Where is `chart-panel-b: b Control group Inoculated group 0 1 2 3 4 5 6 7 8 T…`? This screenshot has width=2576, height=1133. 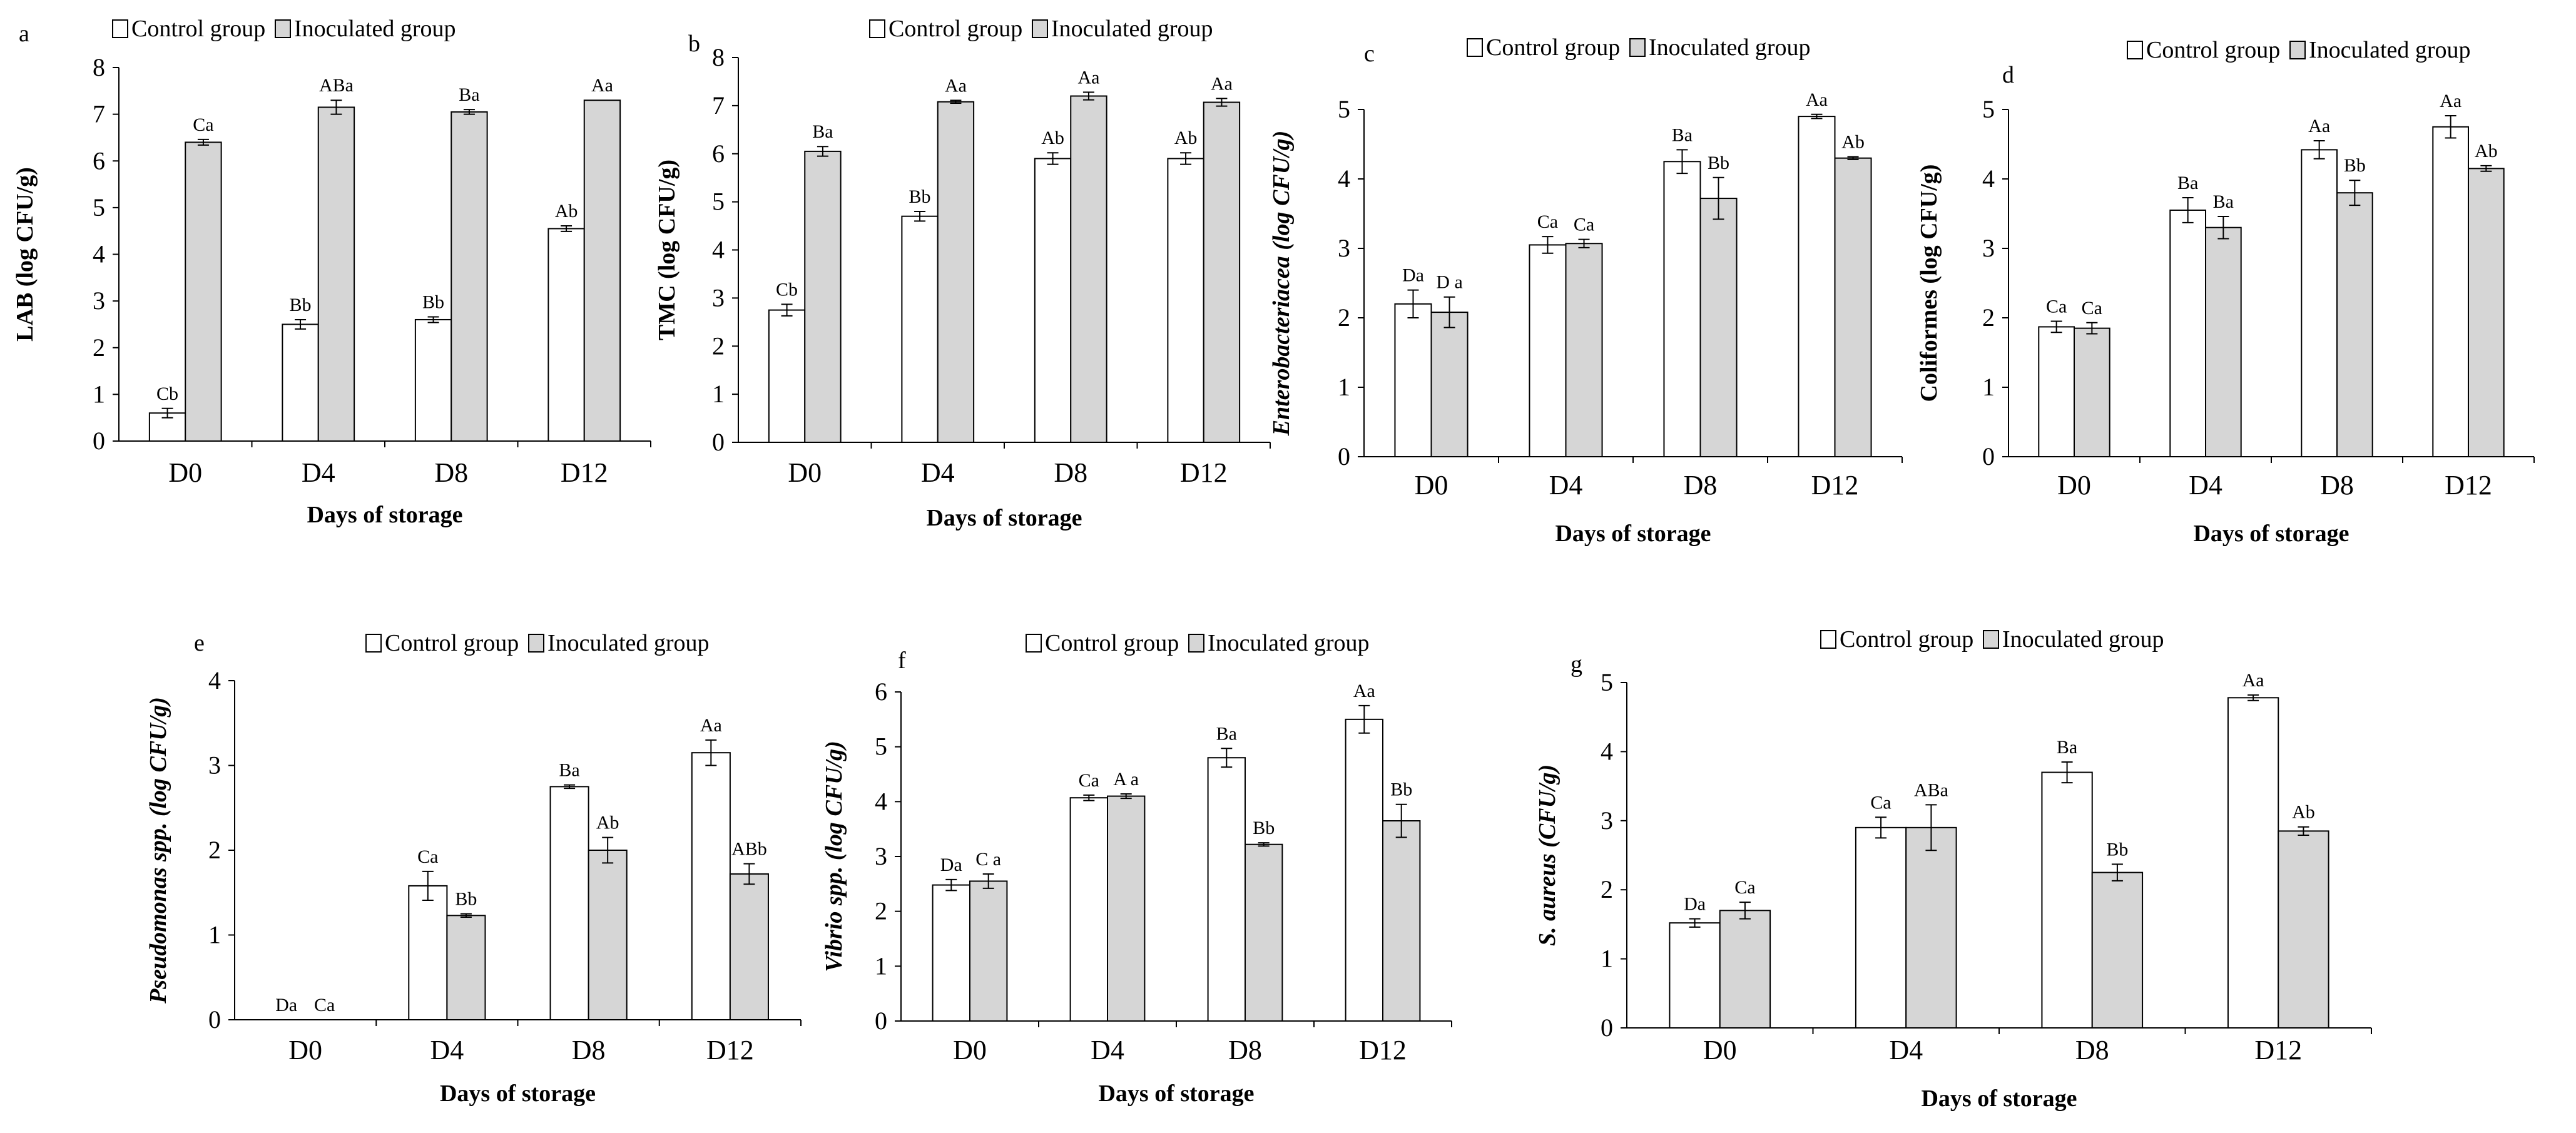
chart-panel-b: b Control group Inoculated group 0 1 2 3 4 5 6 7 8 T… is located at coordinates (962, 273).